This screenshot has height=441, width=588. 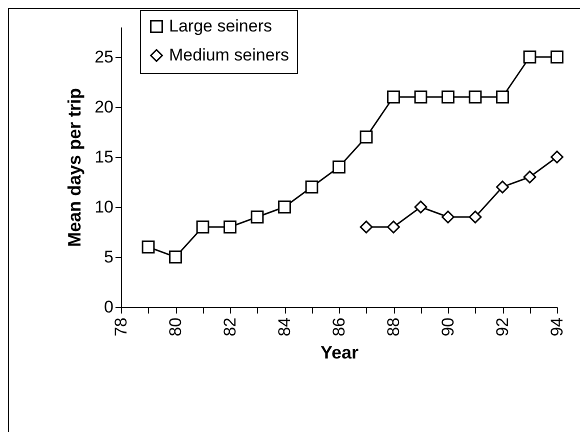 What do you see at coordinates (175, 327) in the screenshot?
I see `x-tick-label: 80` at bounding box center [175, 327].